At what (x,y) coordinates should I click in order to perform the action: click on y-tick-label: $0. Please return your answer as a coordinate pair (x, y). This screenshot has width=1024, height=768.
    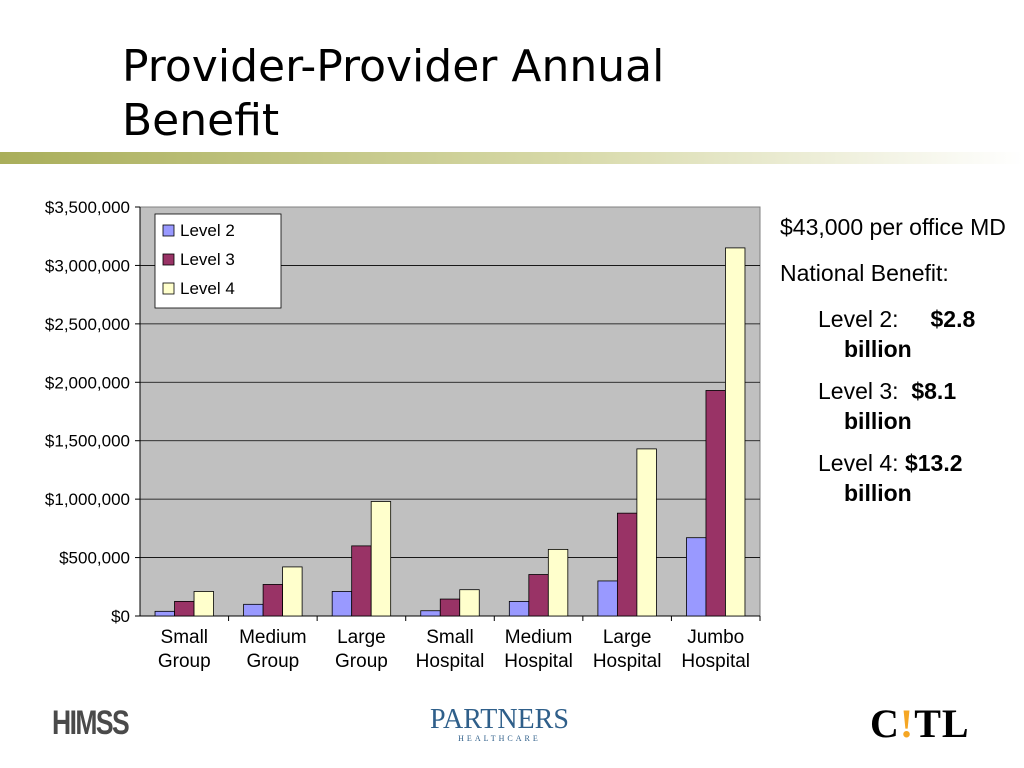
    Looking at the image, I should click on (120, 616).